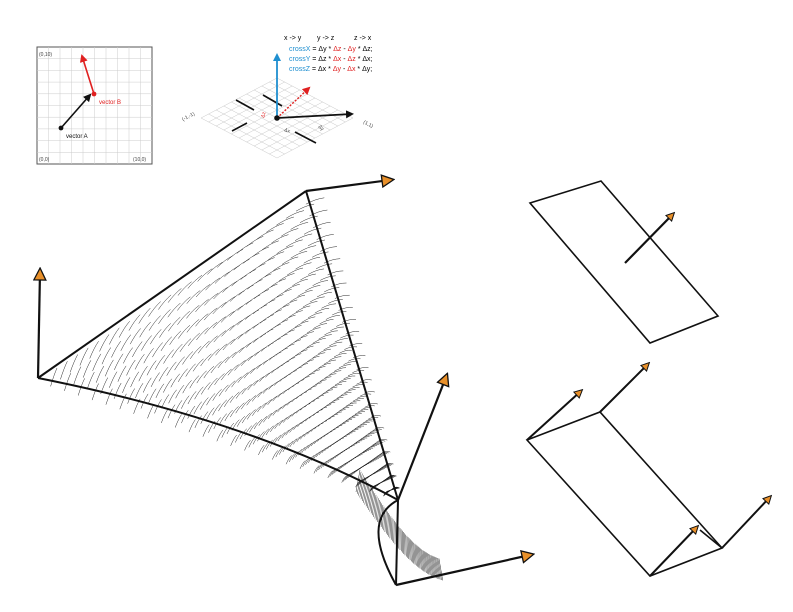  I want to click on equation-crossz: crossZ = Δx * Δy - Δx * Δy;, so click(330, 69).